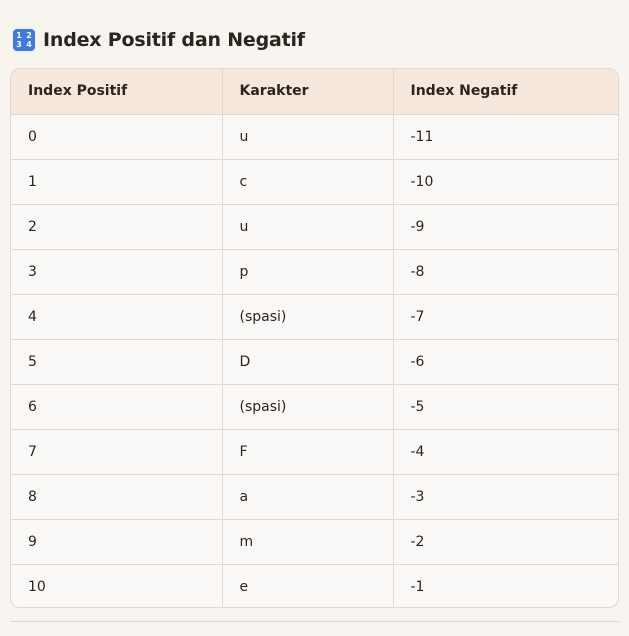 The image size is (629, 636). What do you see at coordinates (307, 585) in the screenshot?
I see `cell-karakter: e` at bounding box center [307, 585].